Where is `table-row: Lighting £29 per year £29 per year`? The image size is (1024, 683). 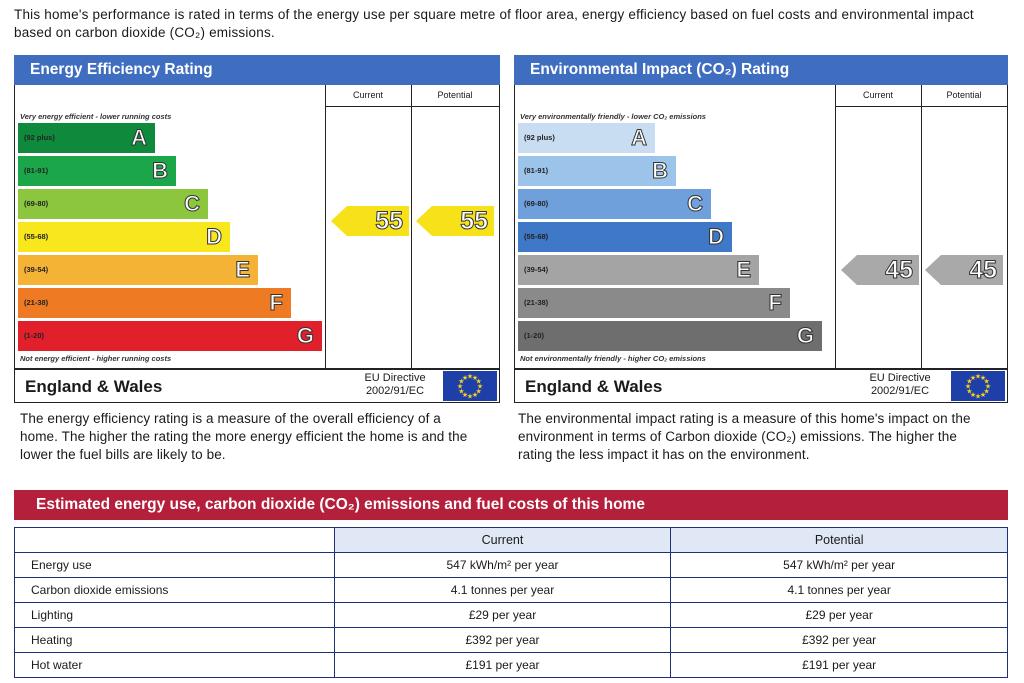 table-row: Lighting £29 per year £29 per year is located at coordinates (511, 615).